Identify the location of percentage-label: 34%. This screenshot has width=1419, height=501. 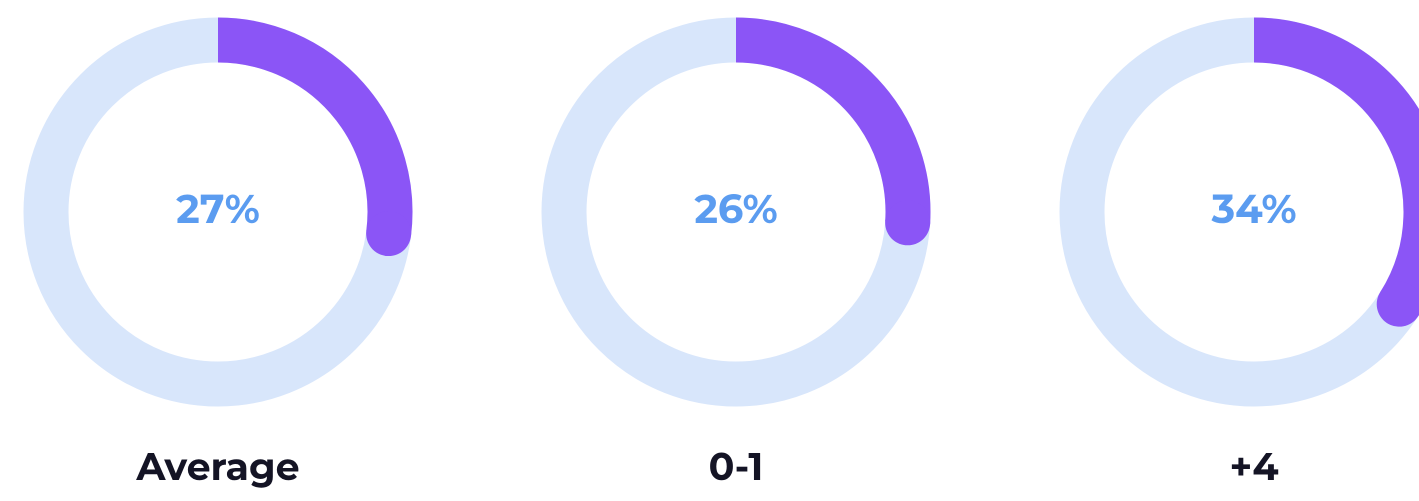
(1253, 209).